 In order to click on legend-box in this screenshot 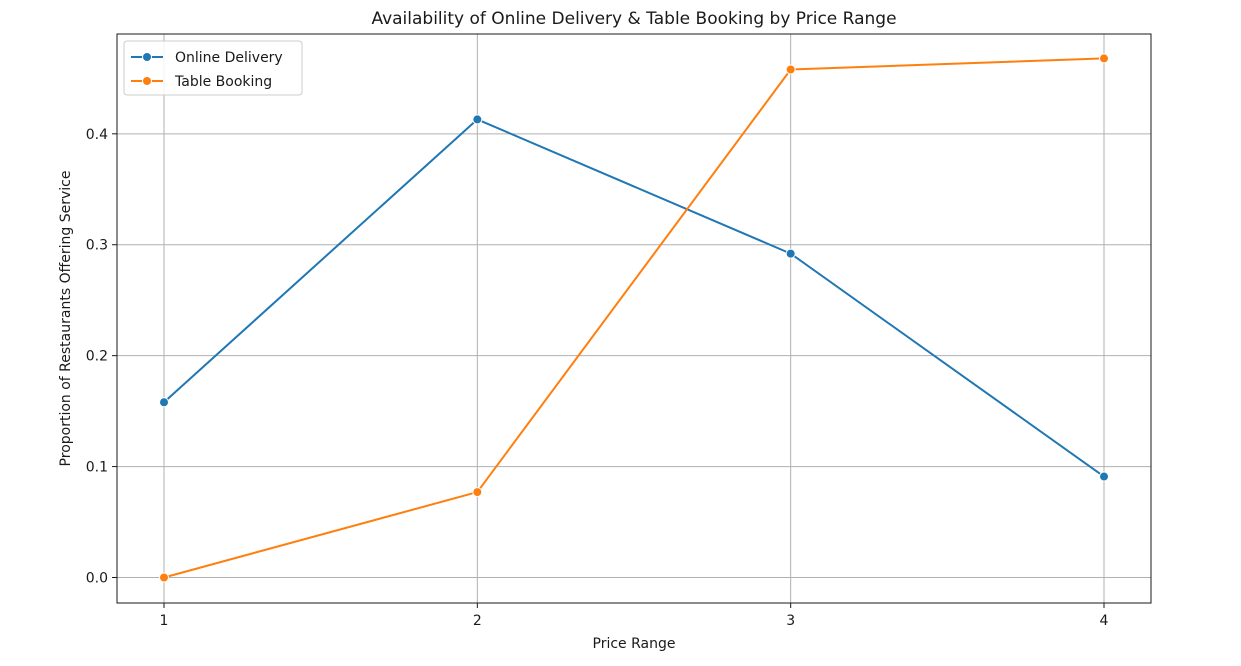, I will do `click(213, 68)`.